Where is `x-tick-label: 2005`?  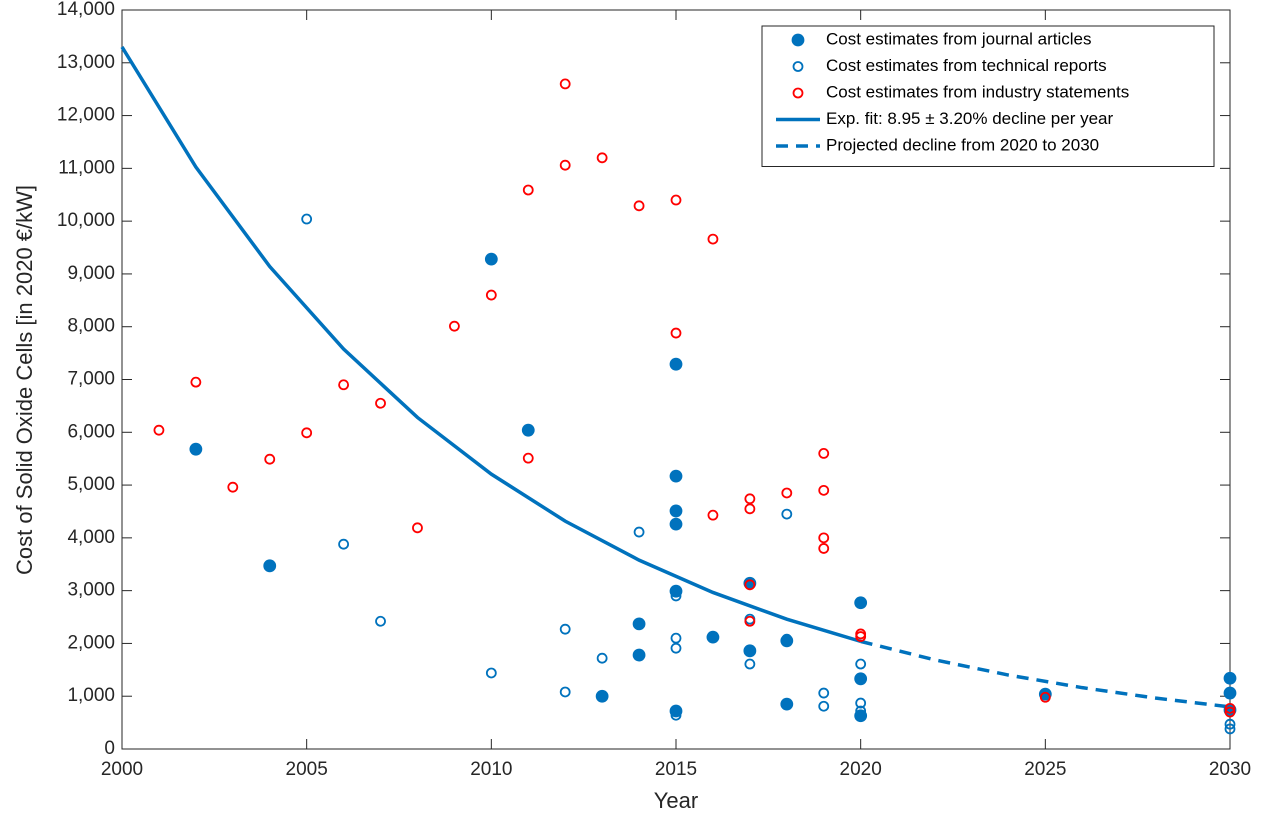
x-tick-label: 2005 is located at coordinates (307, 769).